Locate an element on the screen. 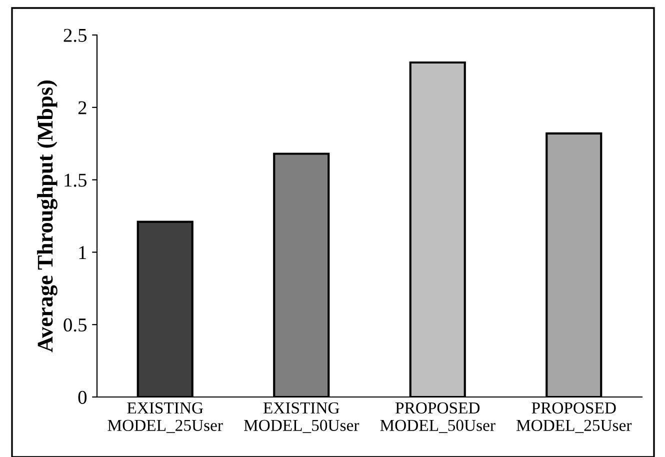 This screenshot has width=665, height=457. y-tick-label: 2 is located at coordinates (82, 107).